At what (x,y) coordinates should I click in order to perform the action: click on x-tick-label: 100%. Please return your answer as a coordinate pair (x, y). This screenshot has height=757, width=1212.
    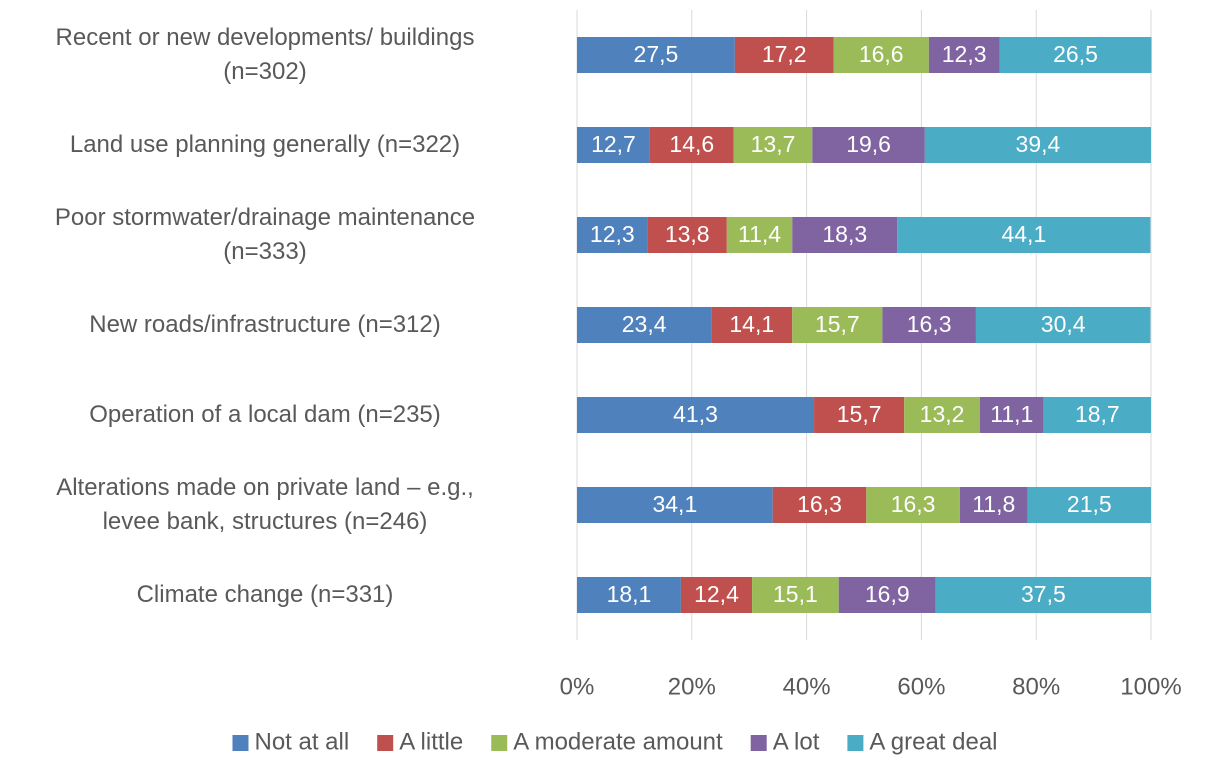
    Looking at the image, I should click on (1150, 686).